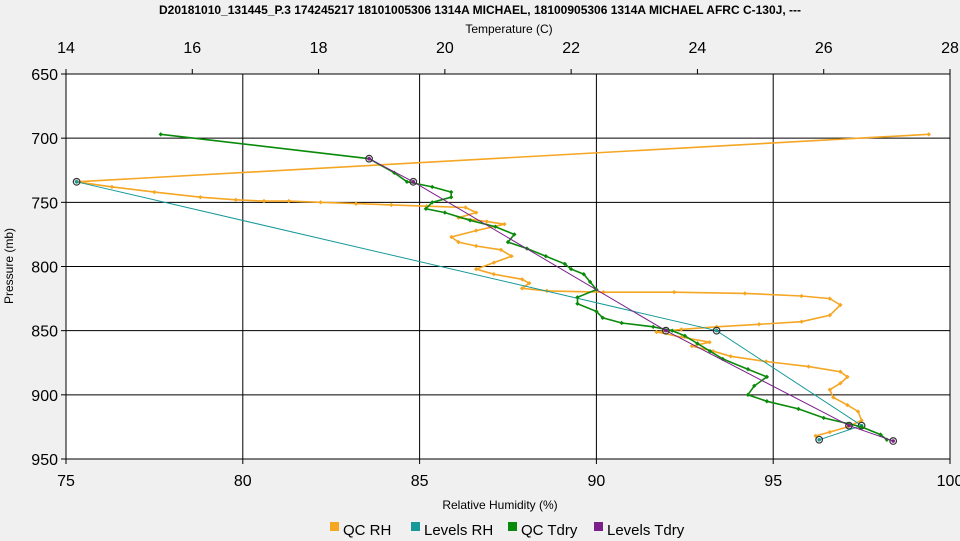  I want to click on qc-rh-legend-label: QC RH, so click(367, 530).